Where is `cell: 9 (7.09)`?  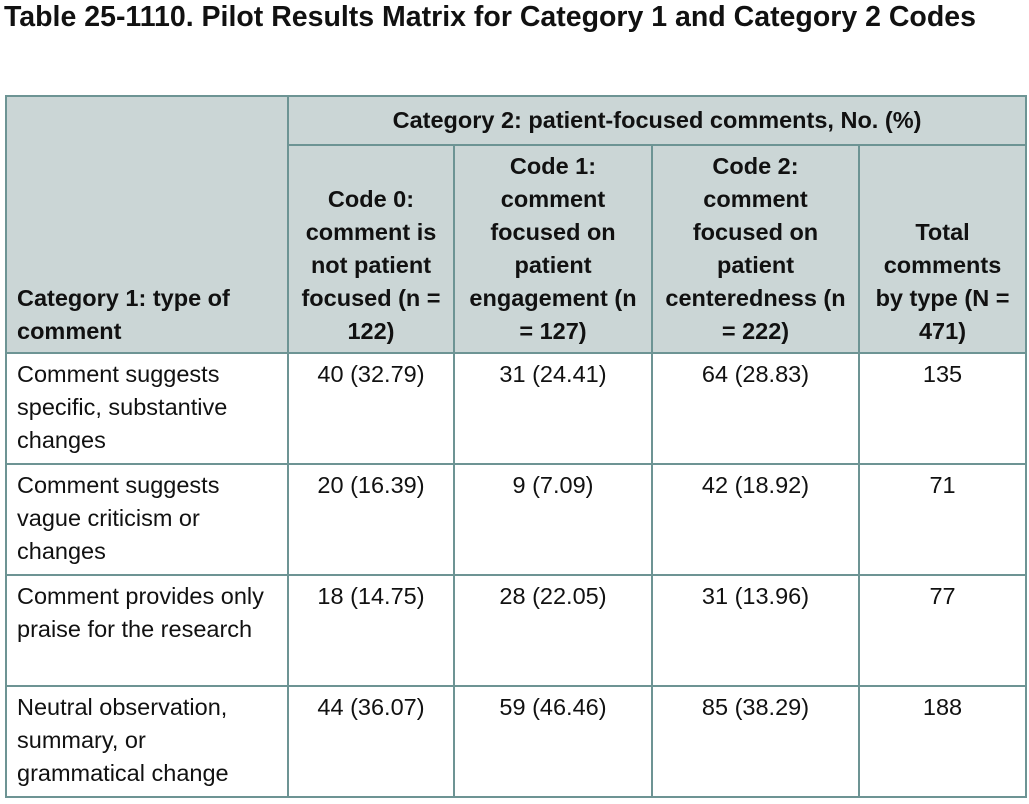
cell: 9 (7.09) is located at coordinates (553, 519).